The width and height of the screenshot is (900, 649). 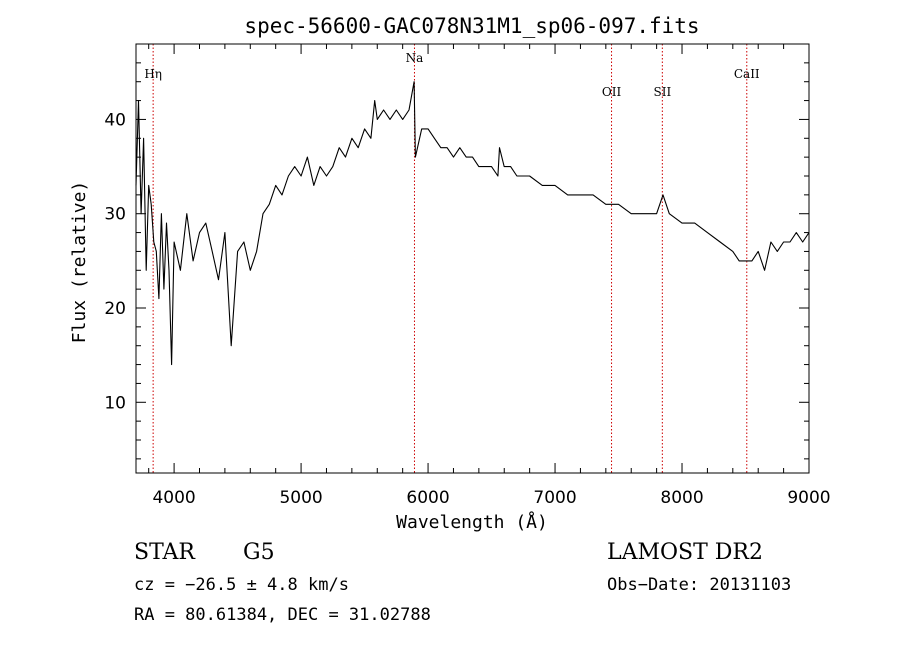 I want to click on observation-date: Obs−Date: 20131103, so click(x=699, y=585).